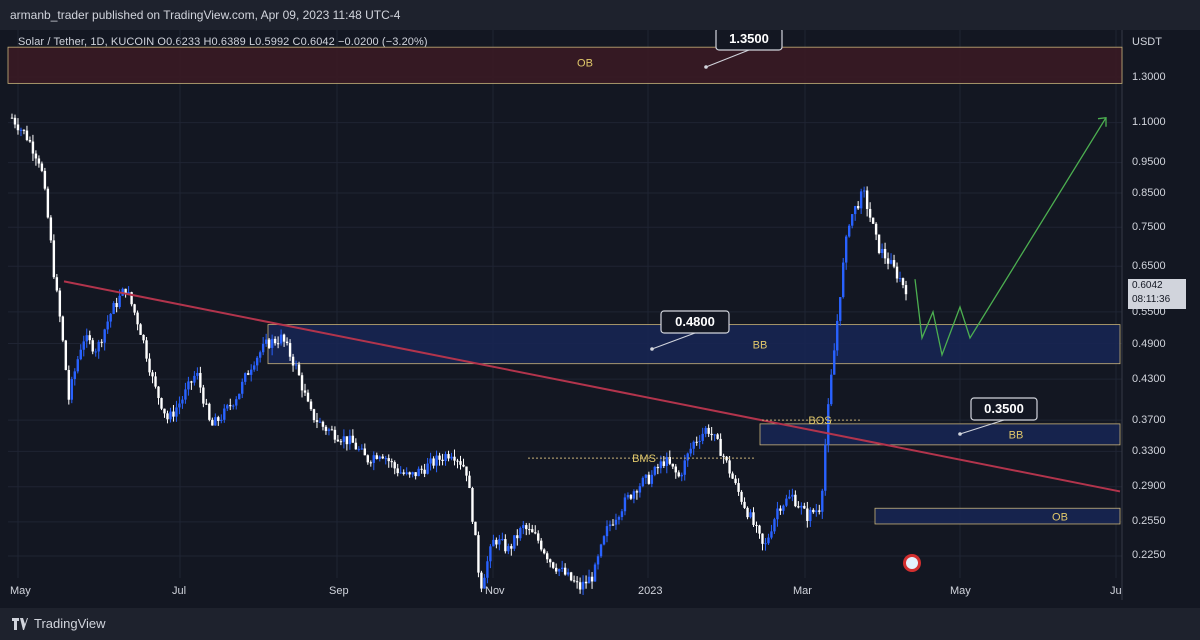 The width and height of the screenshot is (1200, 640). What do you see at coordinates (1149, 344) in the screenshot?
I see `axis-tick-8: 0.4900` at bounding box center [1149, 344].